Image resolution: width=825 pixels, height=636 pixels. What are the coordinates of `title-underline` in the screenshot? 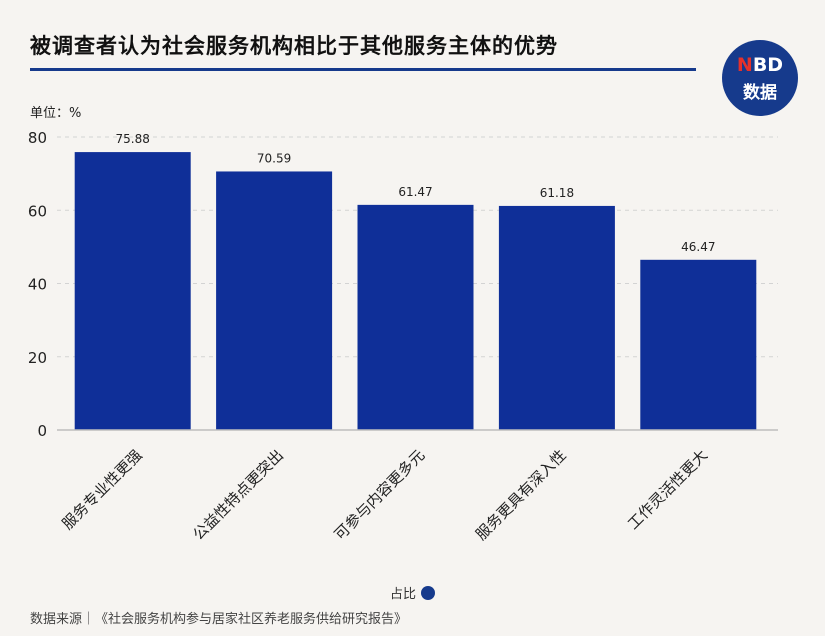 It's located at (363, 69).